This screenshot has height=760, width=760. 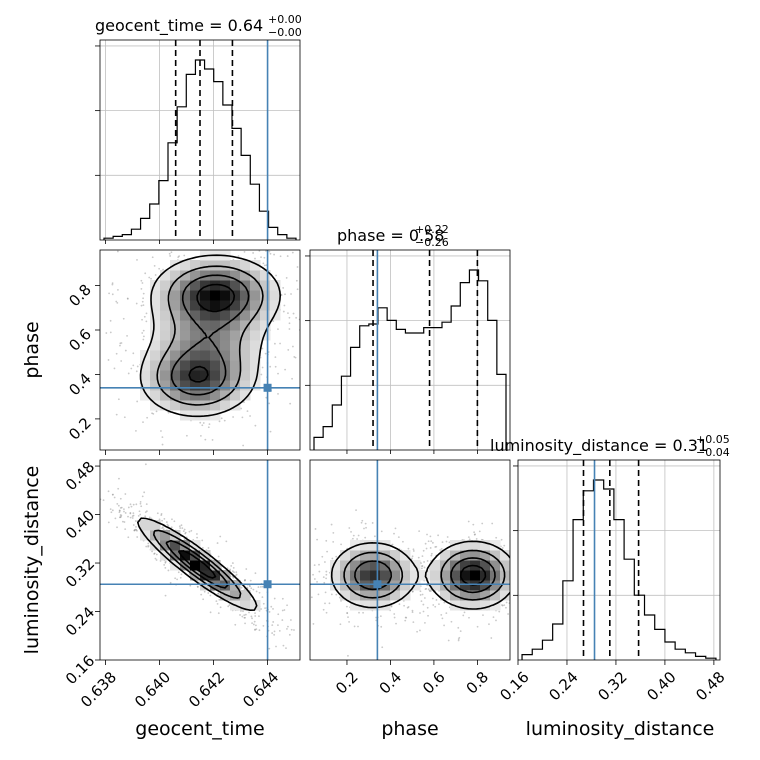 I want to click on x-tick-label: 0.640, so click(x=152, y=689).